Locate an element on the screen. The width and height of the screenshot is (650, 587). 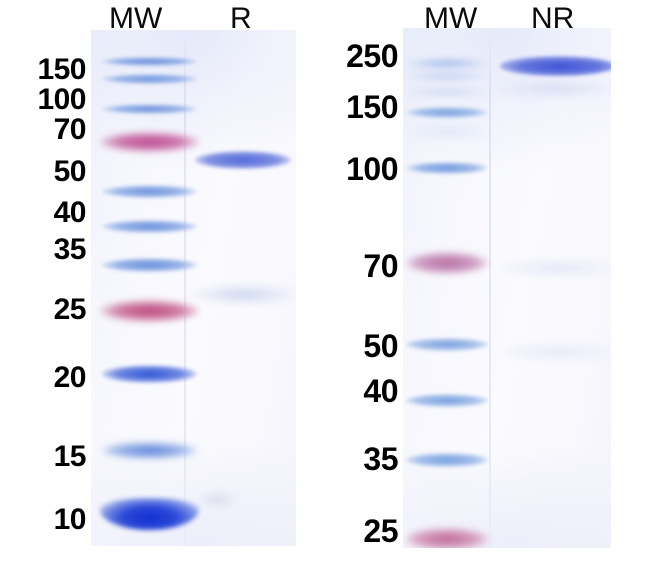
right-mw-label-250: 250 is located at coordinates (372, 56).